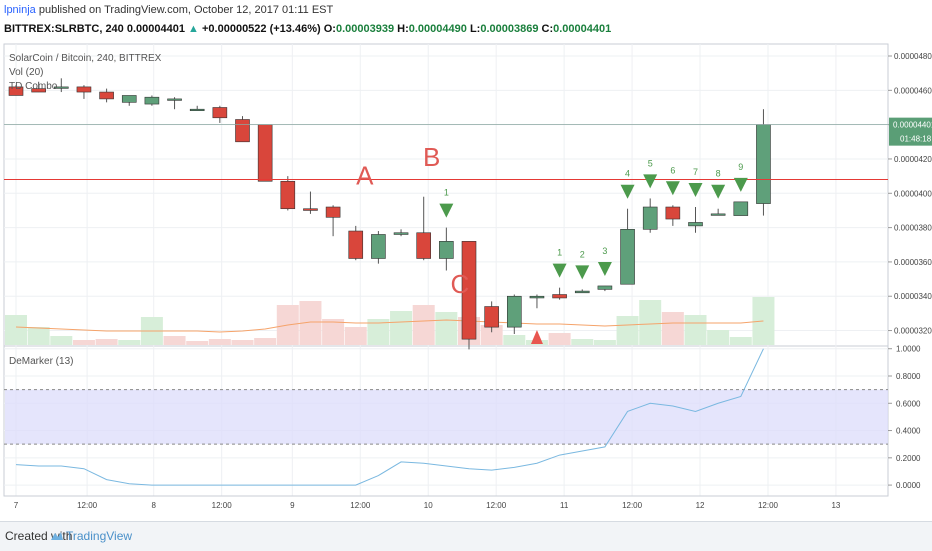  I want to click on time-tick-label: 13, so click(835, 505).